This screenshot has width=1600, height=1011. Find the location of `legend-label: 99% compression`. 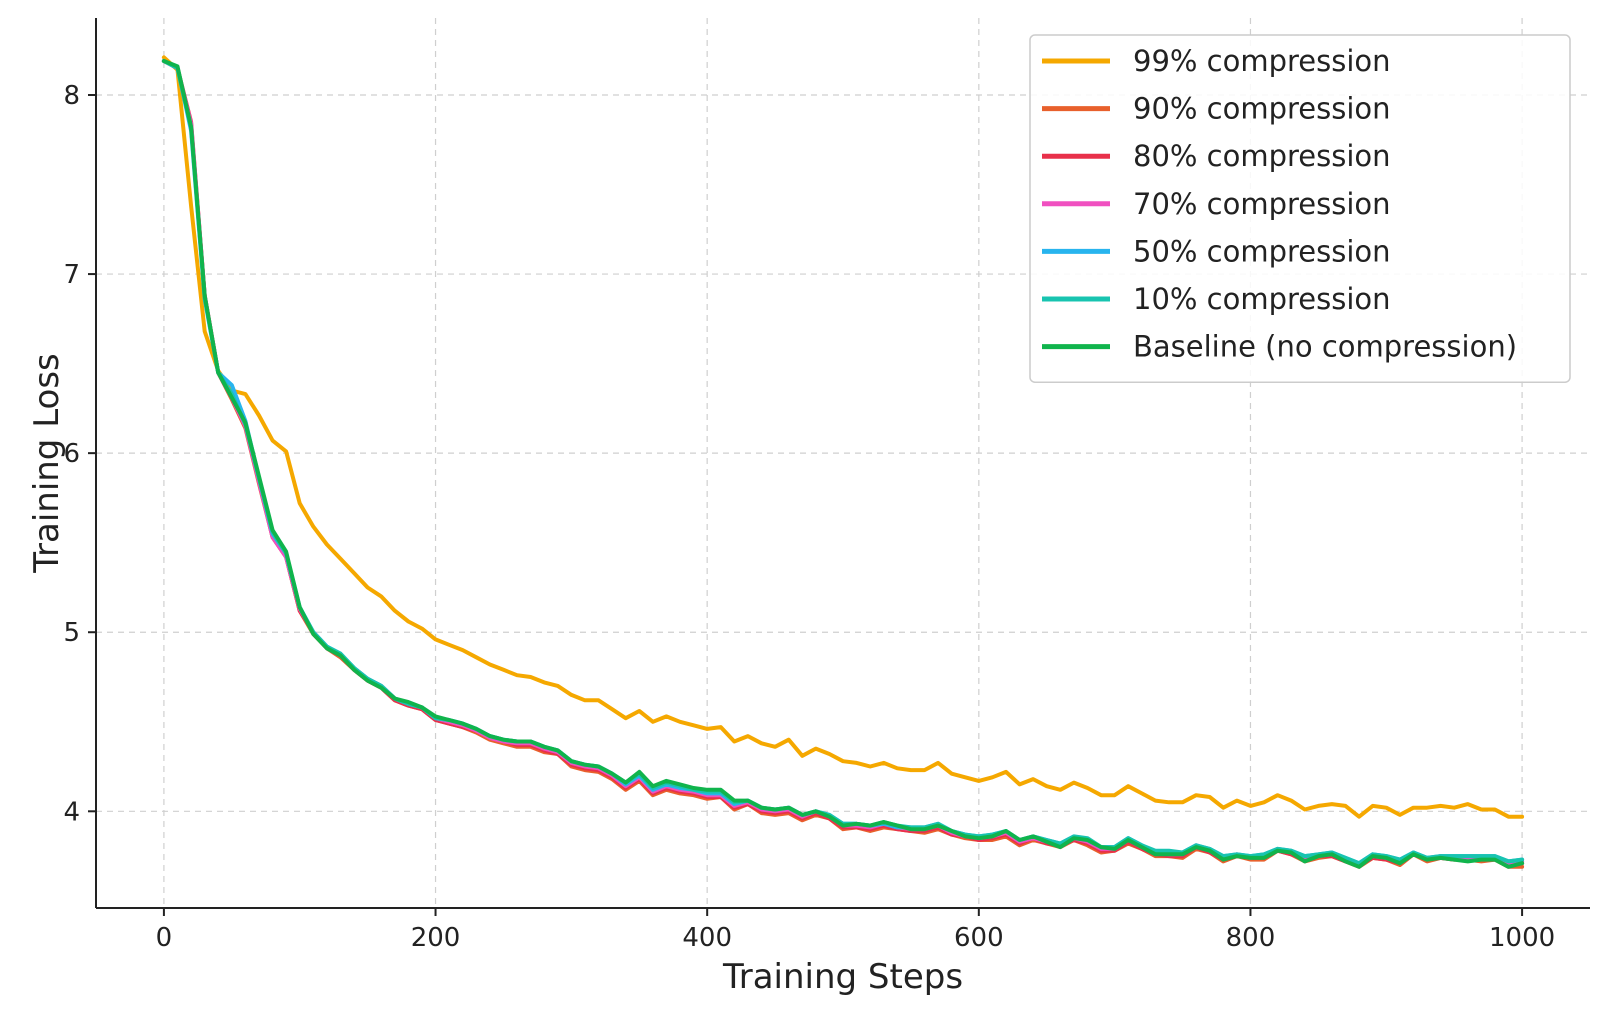

legend-label: 99% compression is located at coordinates (1262, 61).